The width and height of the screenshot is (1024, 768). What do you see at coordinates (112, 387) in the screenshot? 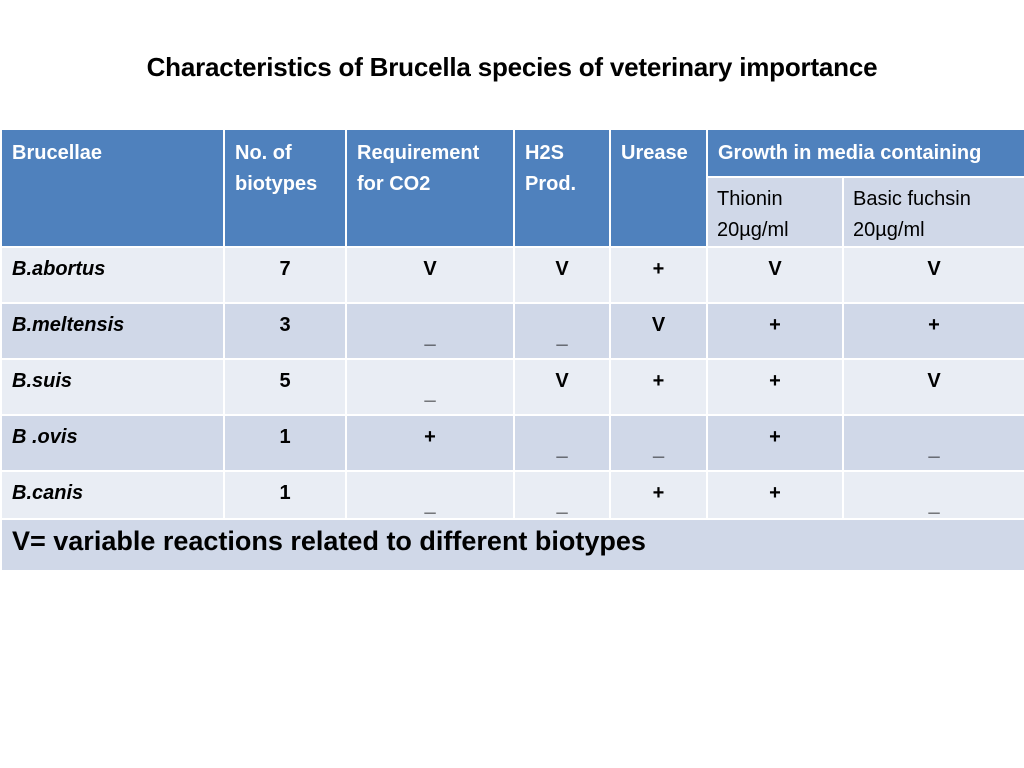
I see `species-name: B.suis` at bounding box center [112, 387].